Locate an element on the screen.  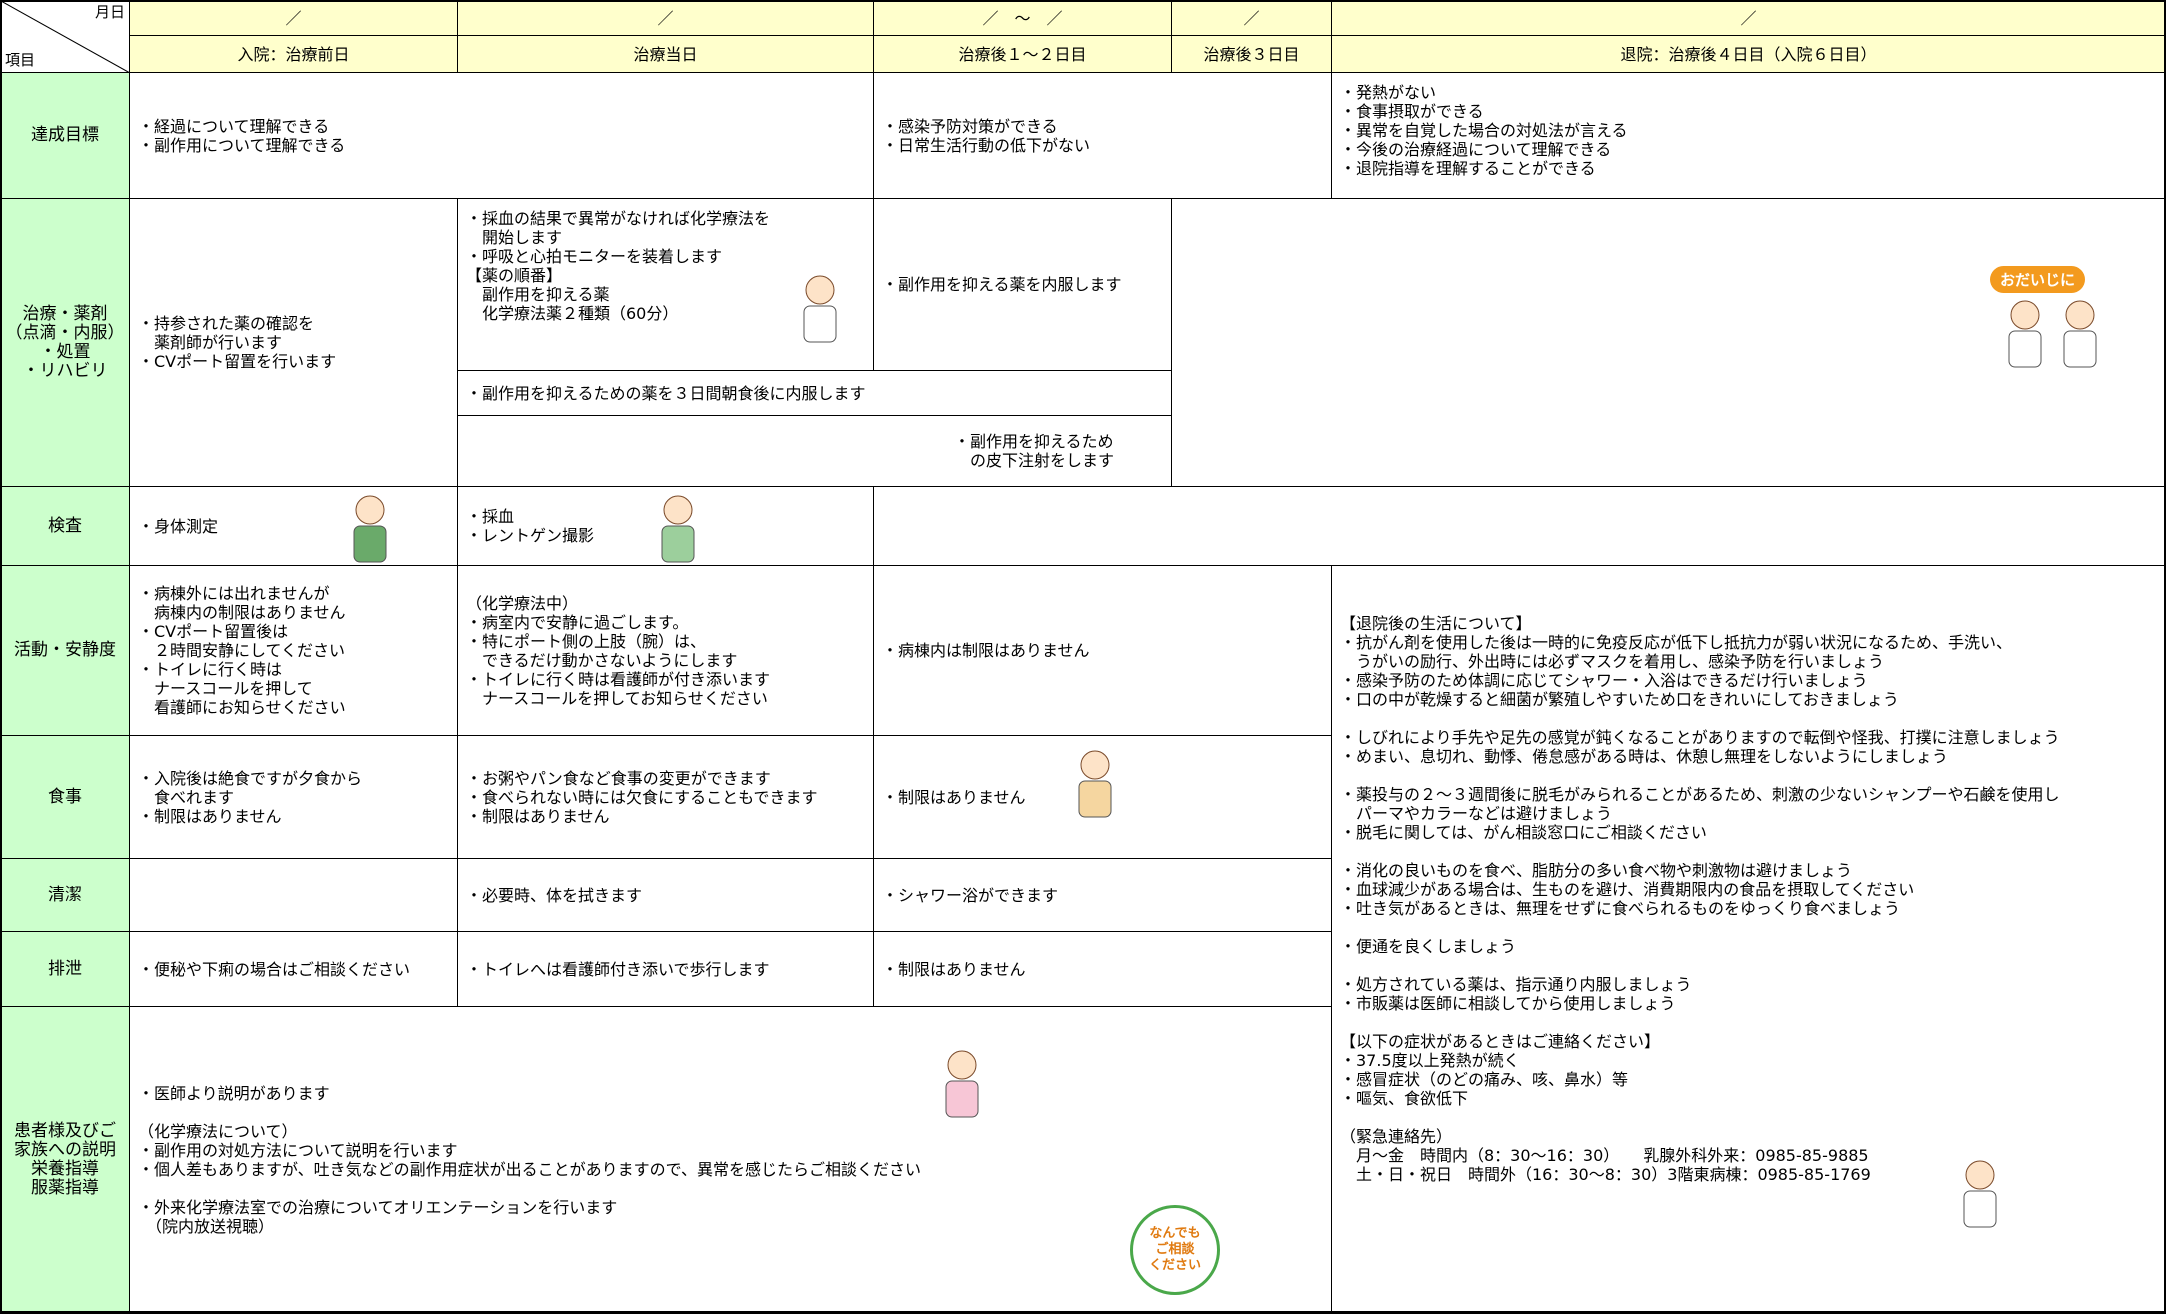
row-label-line: 栄養指導 is located at coordinates (65, 1169).